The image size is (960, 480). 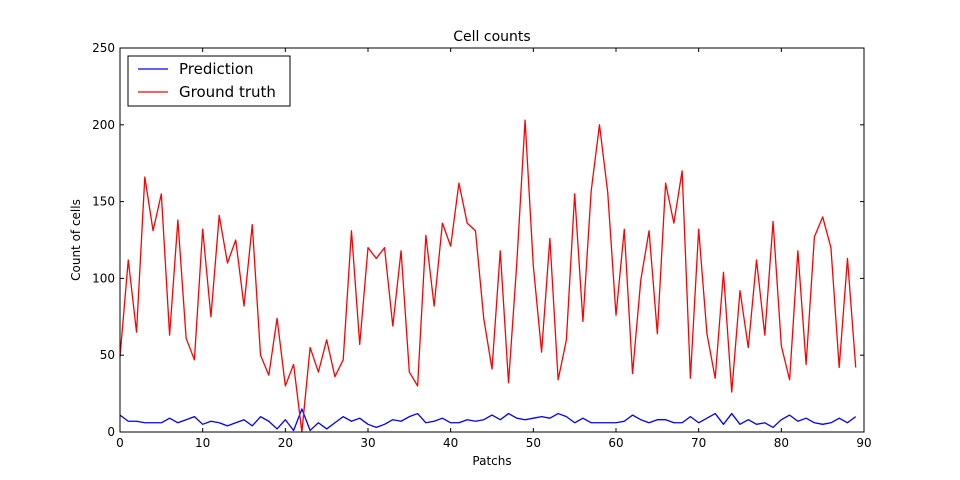 What do you see at coordinates (488, 420) in the screenshot?
I see `series-line-prediction` at bounding box center [488, 420].